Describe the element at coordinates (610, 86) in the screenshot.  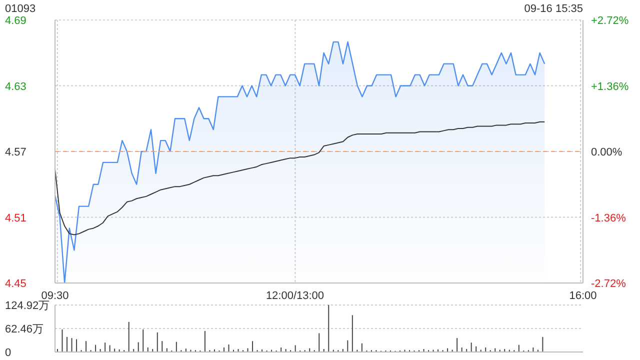
I see `y2-tick-label: +1.36%` at that location.